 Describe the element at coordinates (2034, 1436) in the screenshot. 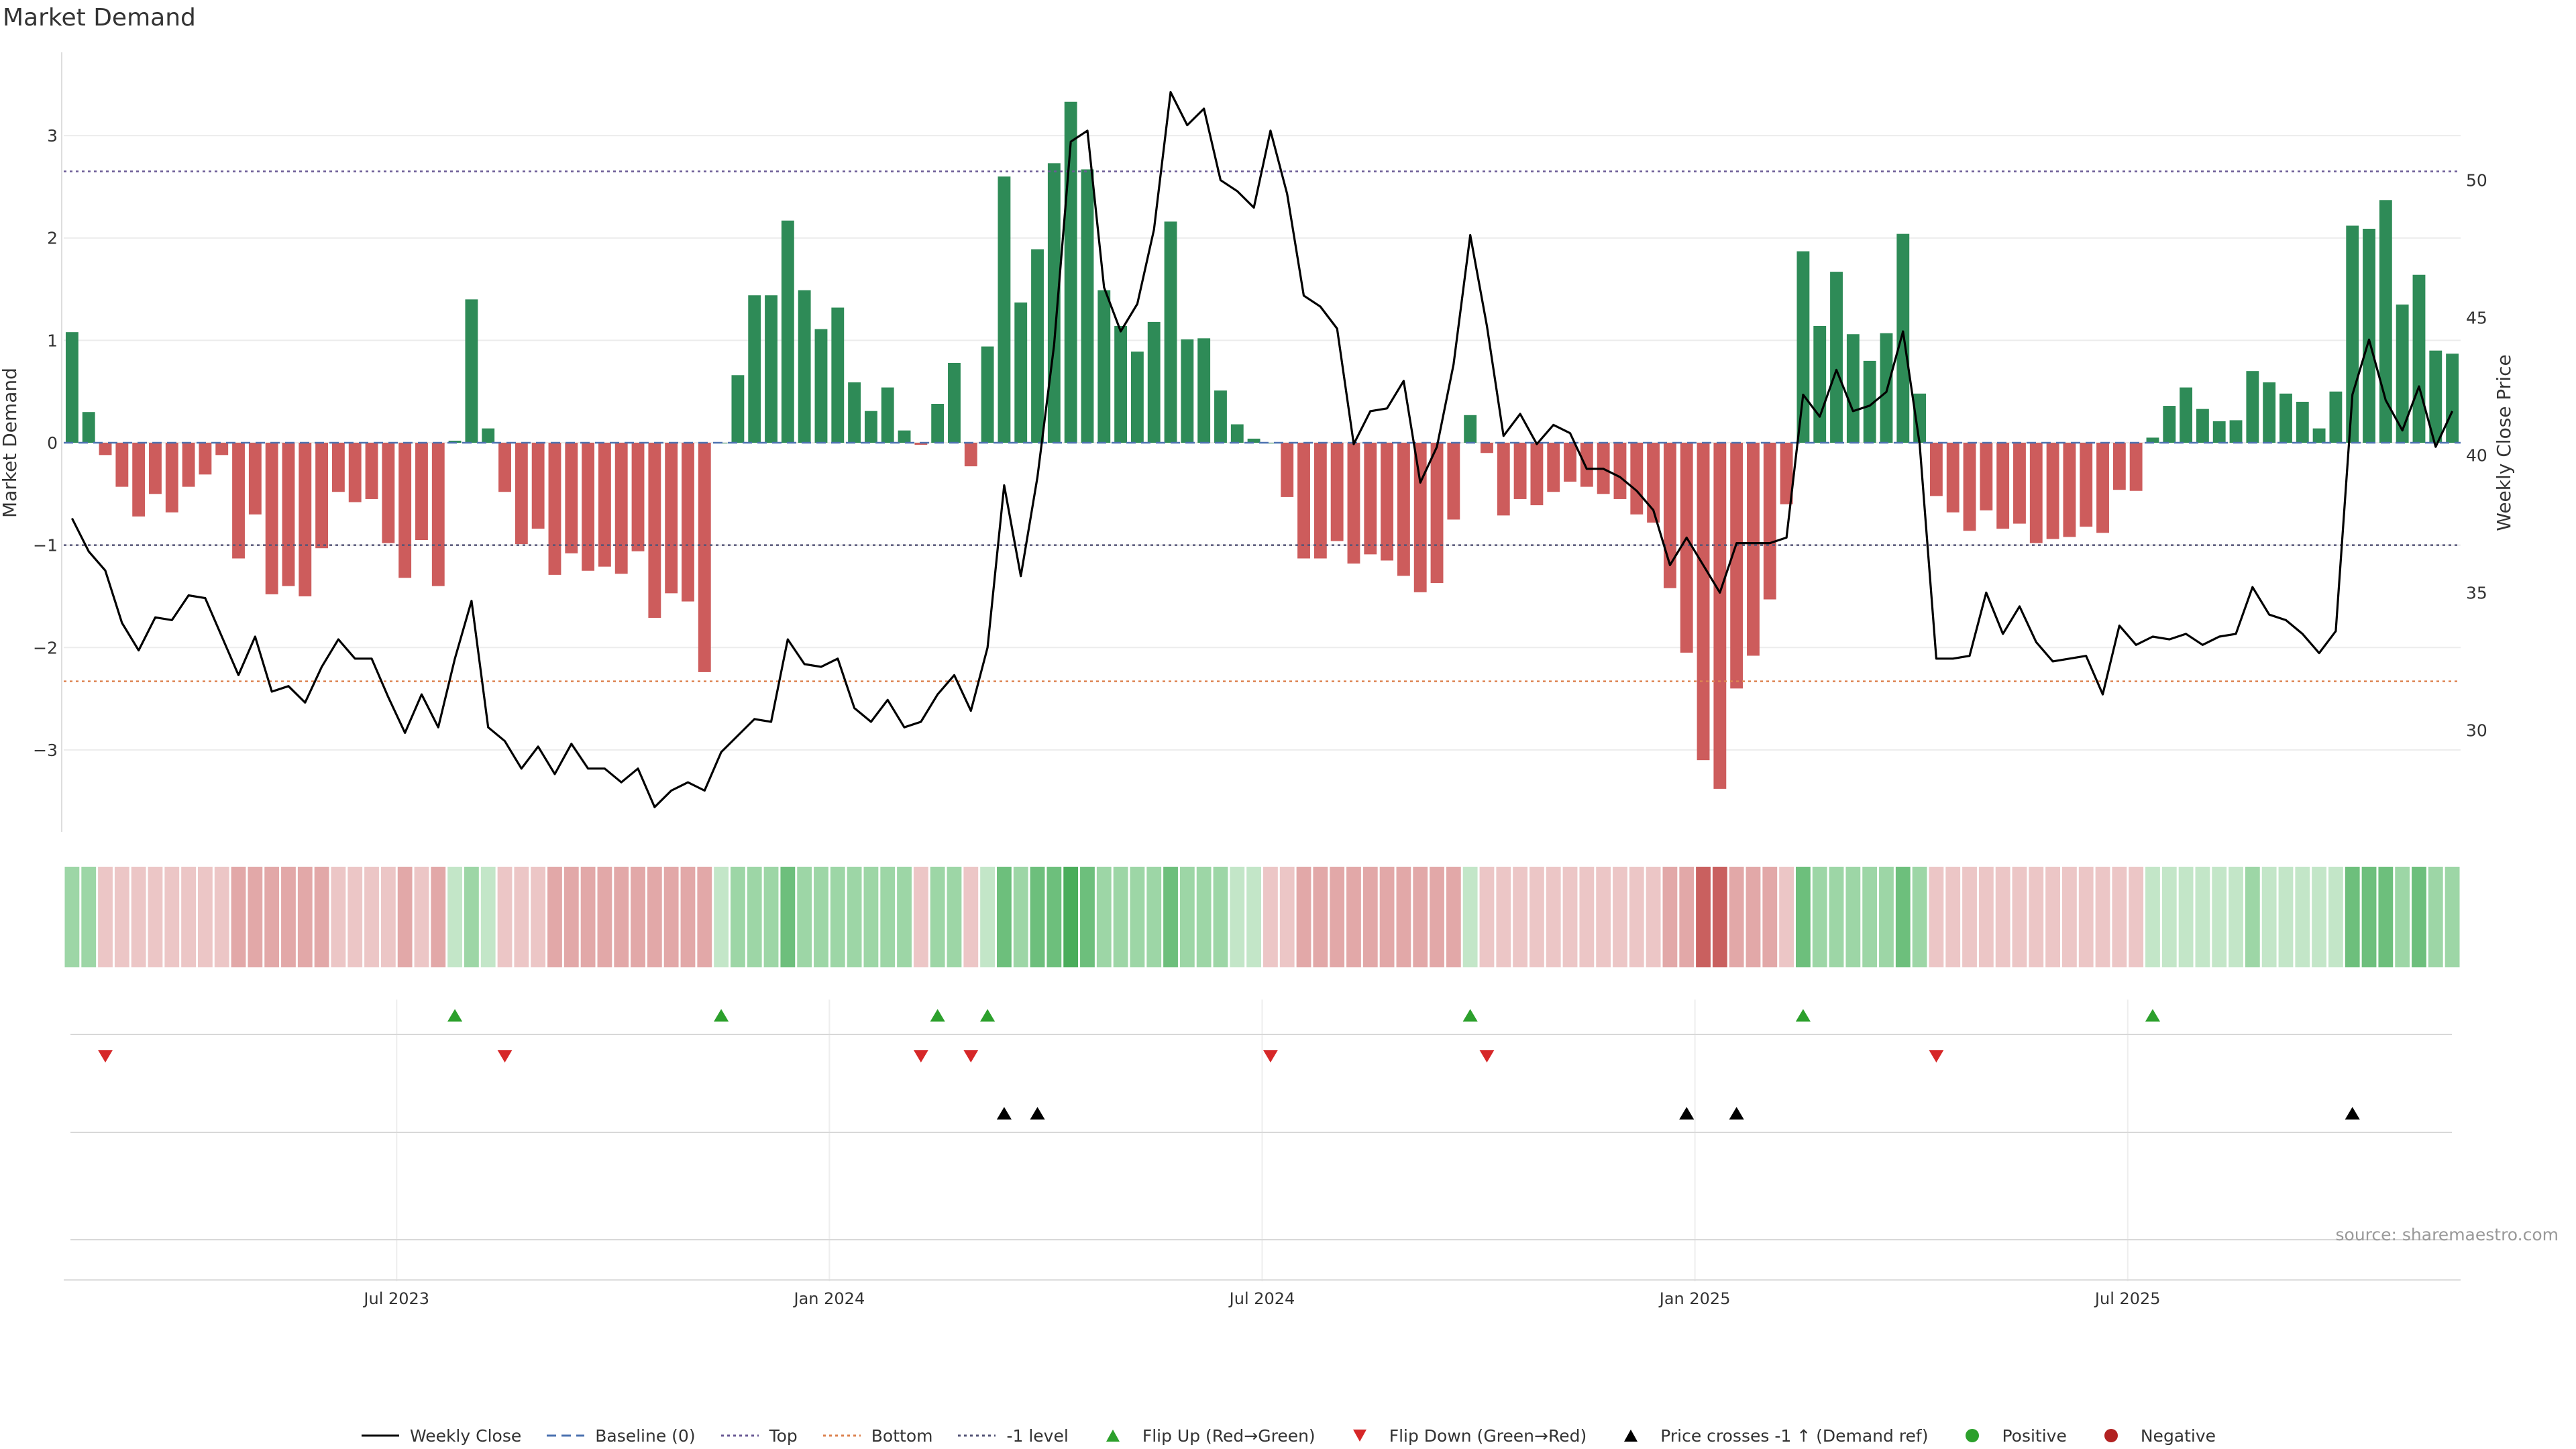

I see `legend-label: Positive` at that location.